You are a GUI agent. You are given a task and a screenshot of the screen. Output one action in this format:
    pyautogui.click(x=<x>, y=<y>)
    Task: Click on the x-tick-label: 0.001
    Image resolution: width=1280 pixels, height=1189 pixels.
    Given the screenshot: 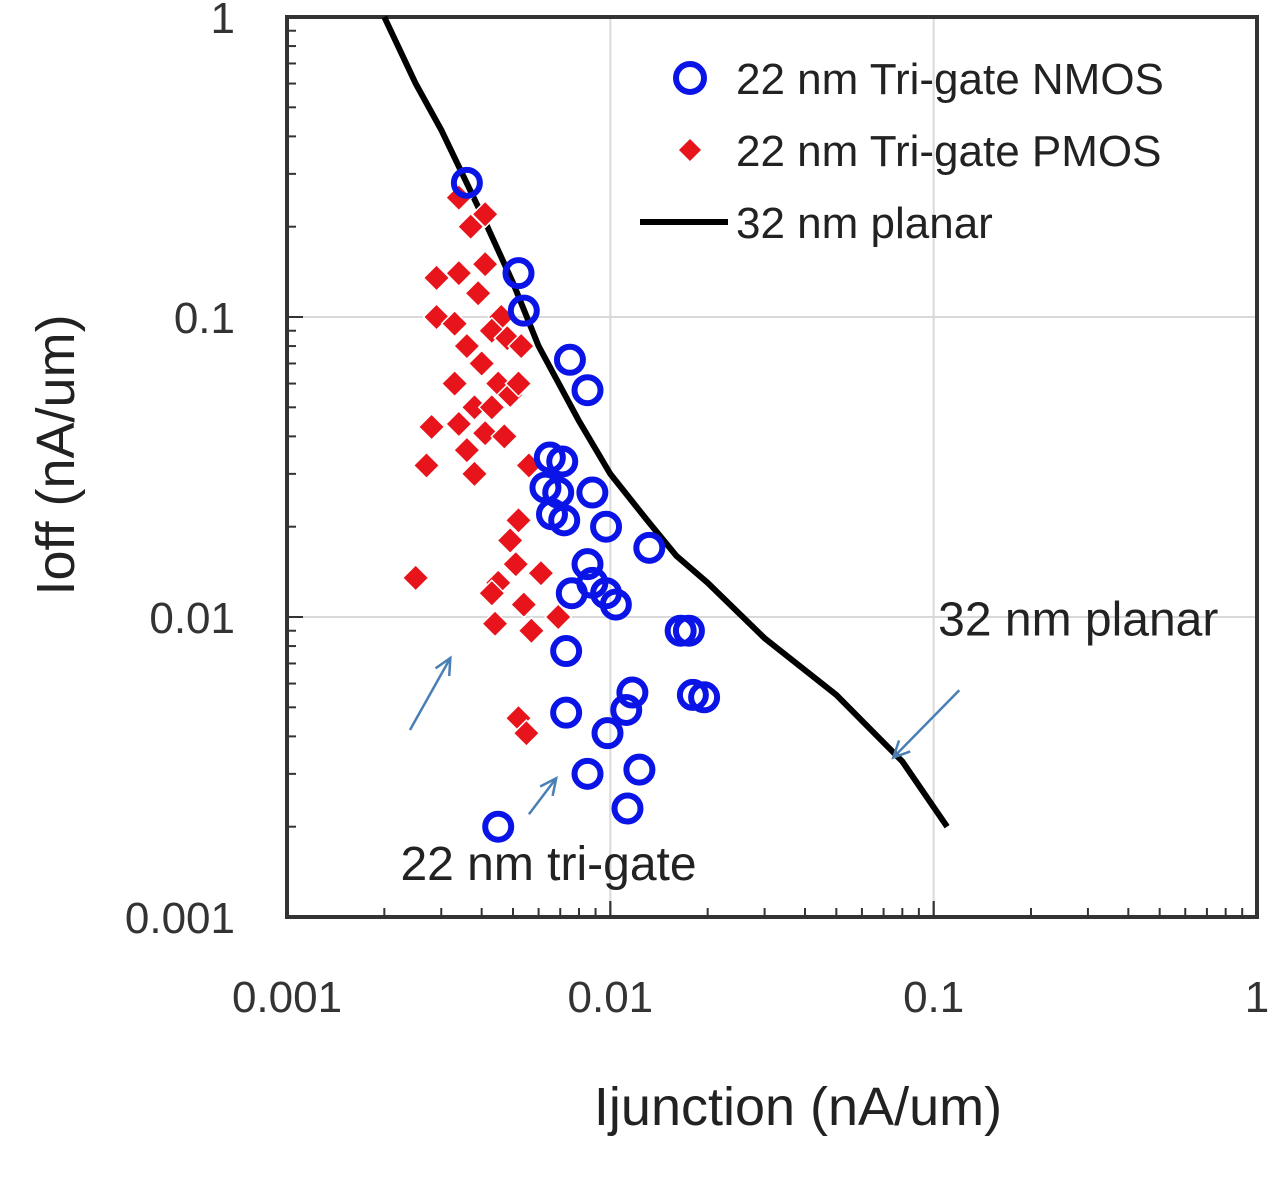 What is the action you would take?
    pyautogui.click(x=287, y=997)
    